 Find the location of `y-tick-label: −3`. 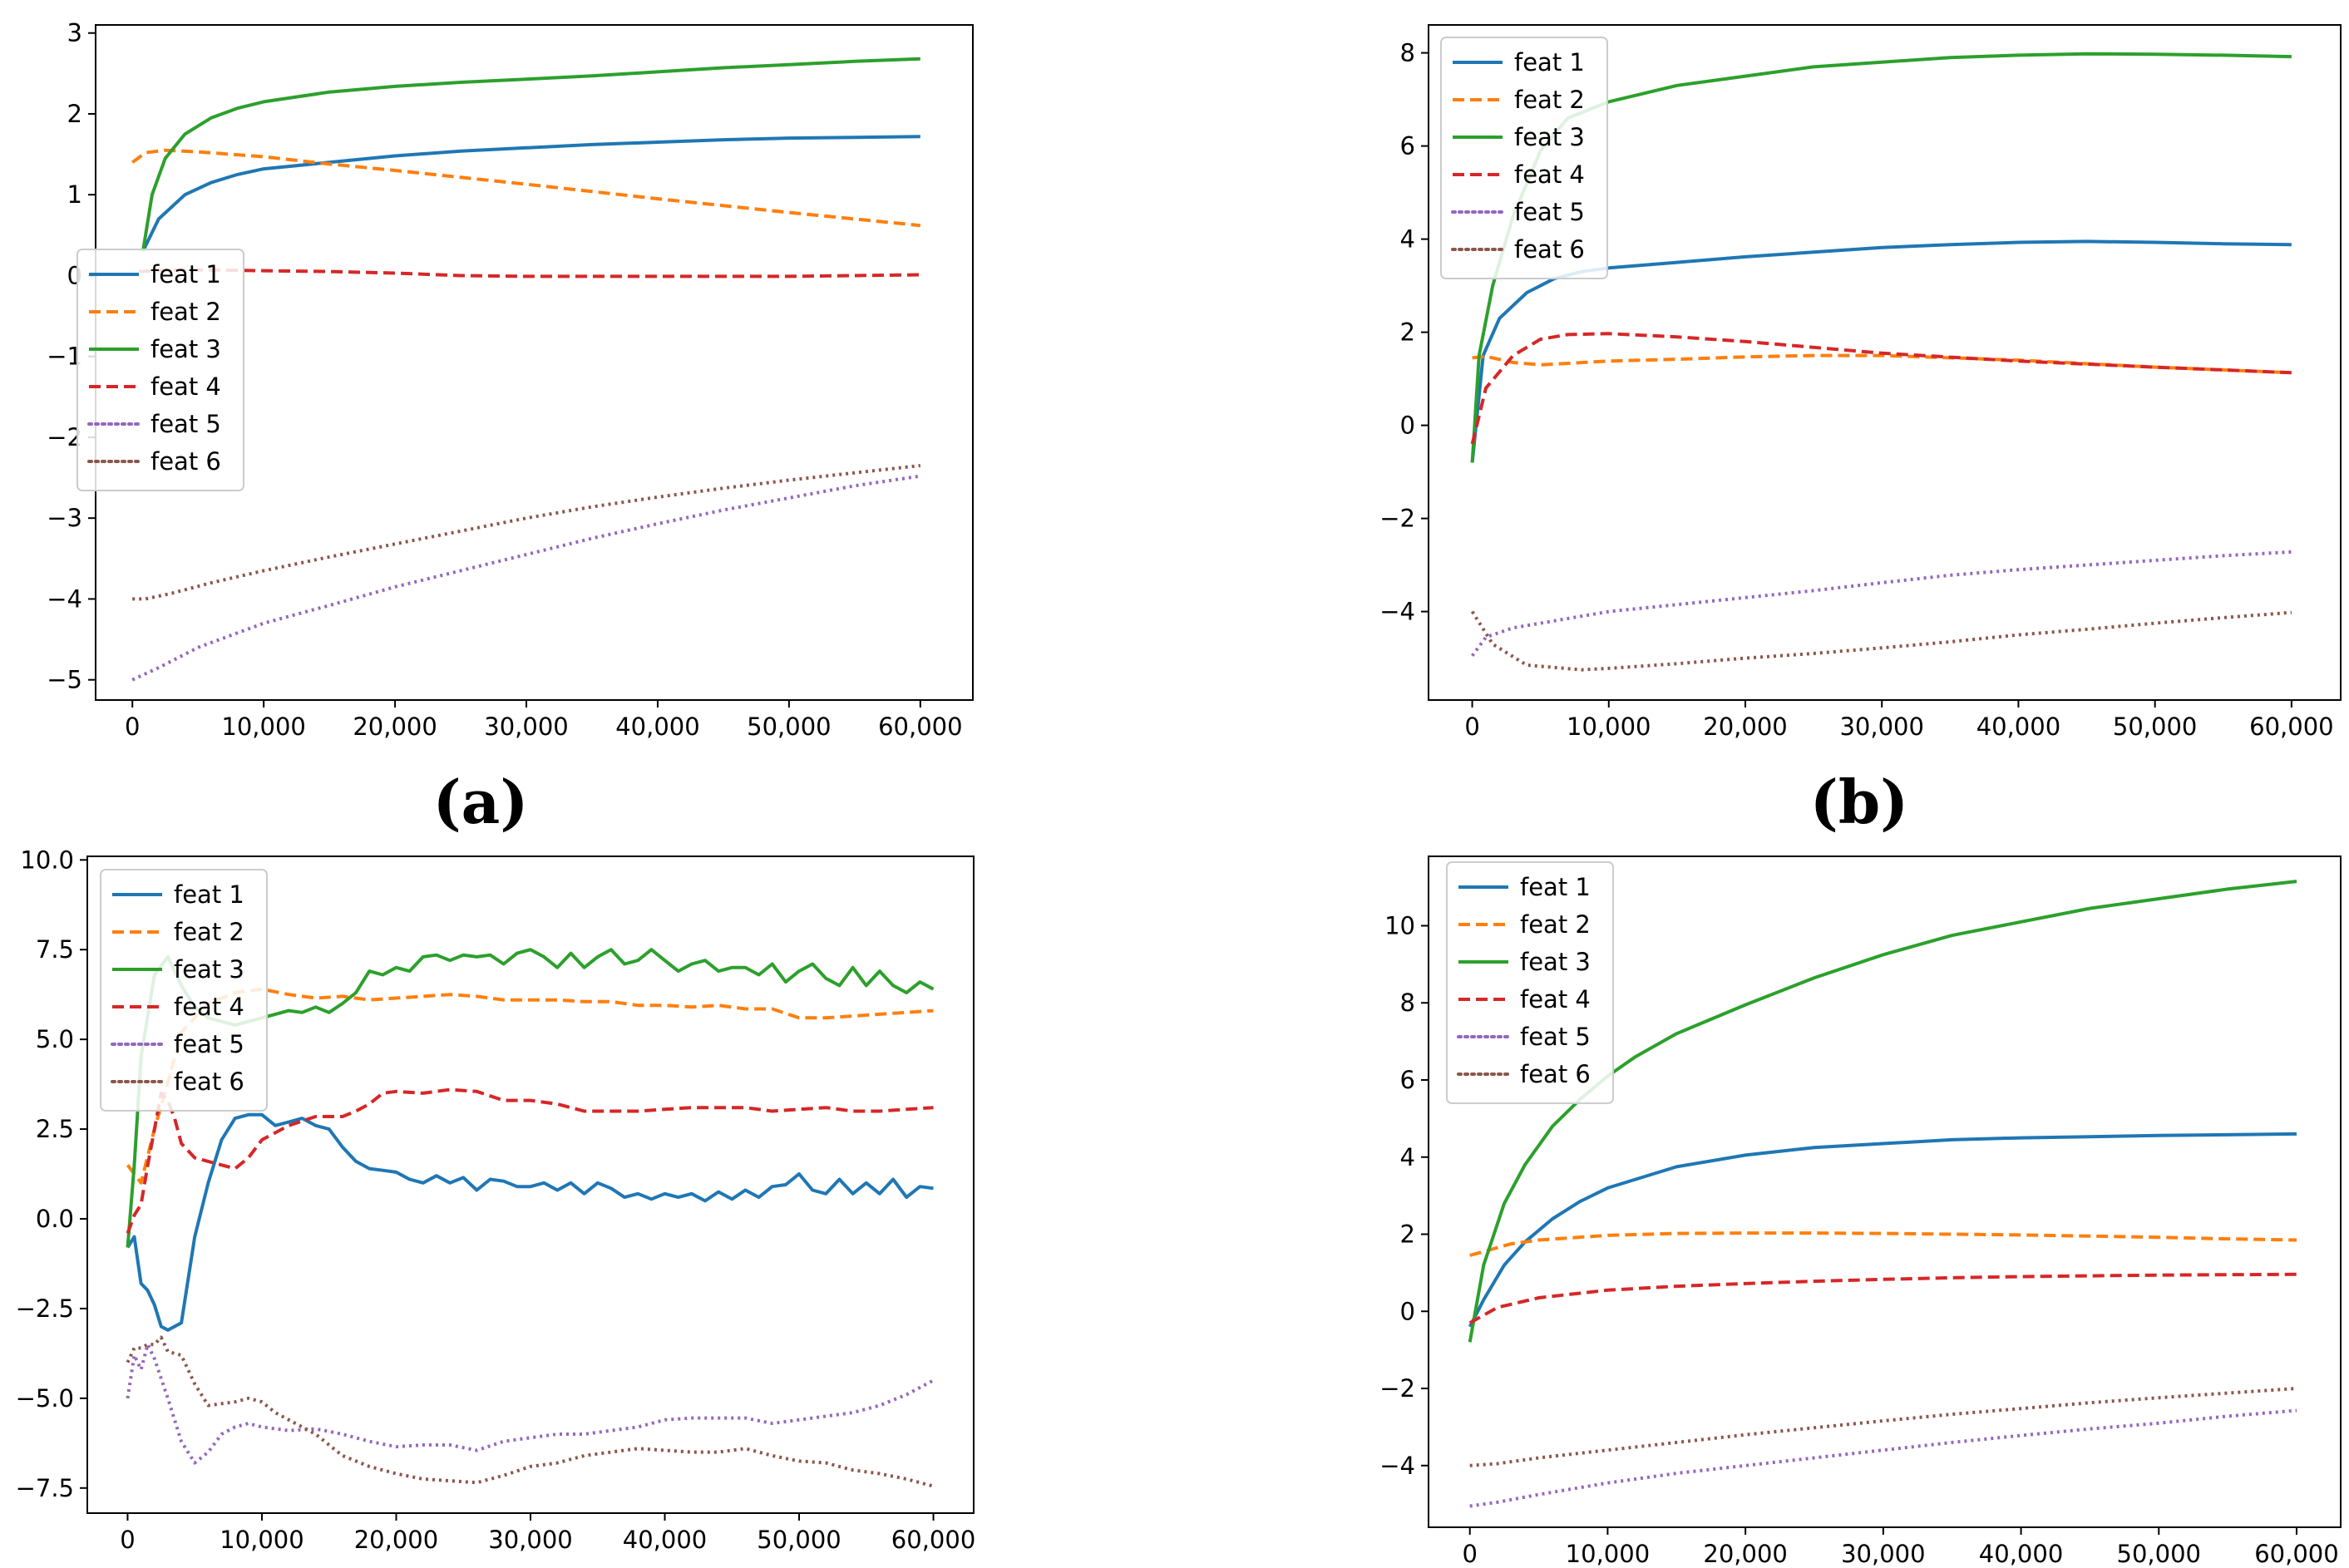

y-tick-label: −3 is located at coordinates (64, 518).